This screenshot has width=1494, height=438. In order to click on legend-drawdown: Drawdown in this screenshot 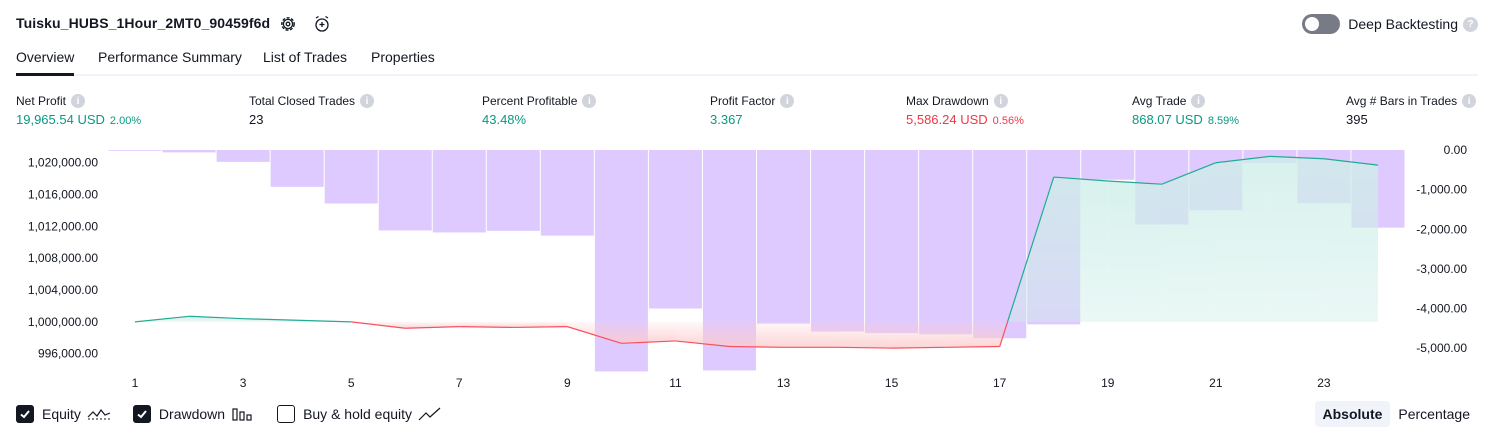, I will do `click(194, 414)`.